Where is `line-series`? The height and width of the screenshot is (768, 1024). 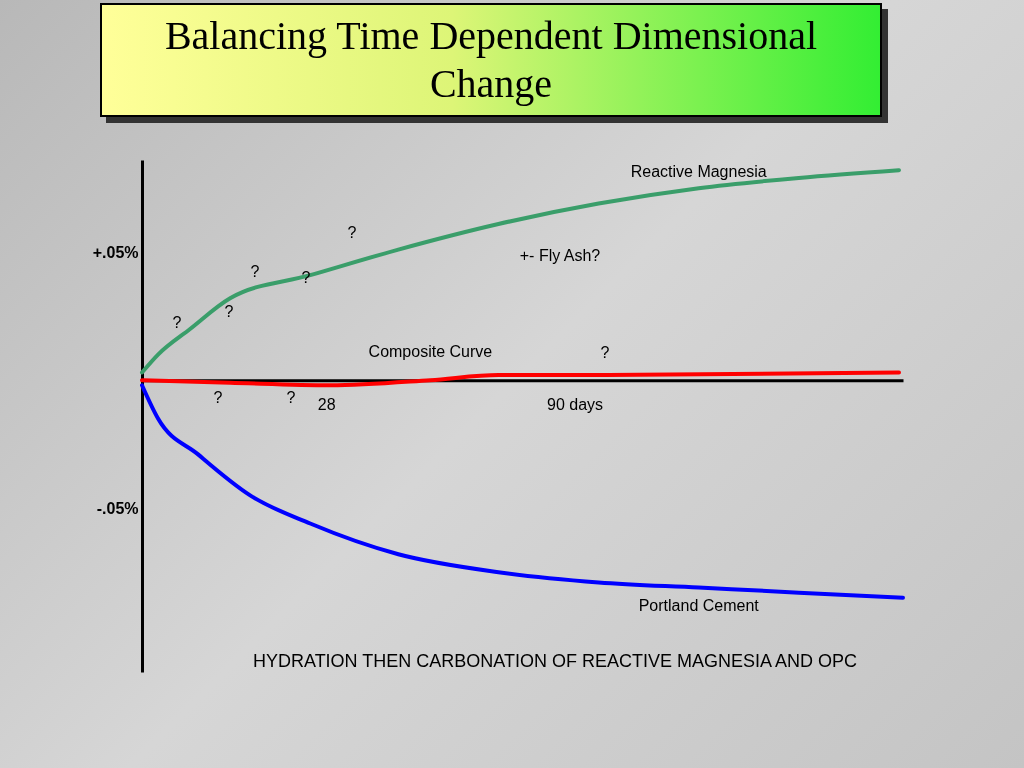 line-series is located at coordinates (520, 379).